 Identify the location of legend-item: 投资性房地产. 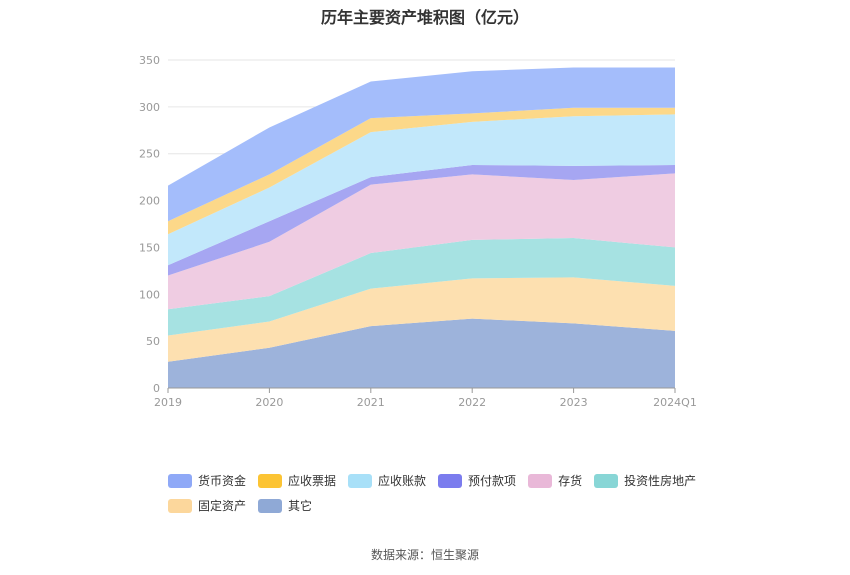
(645, 480).